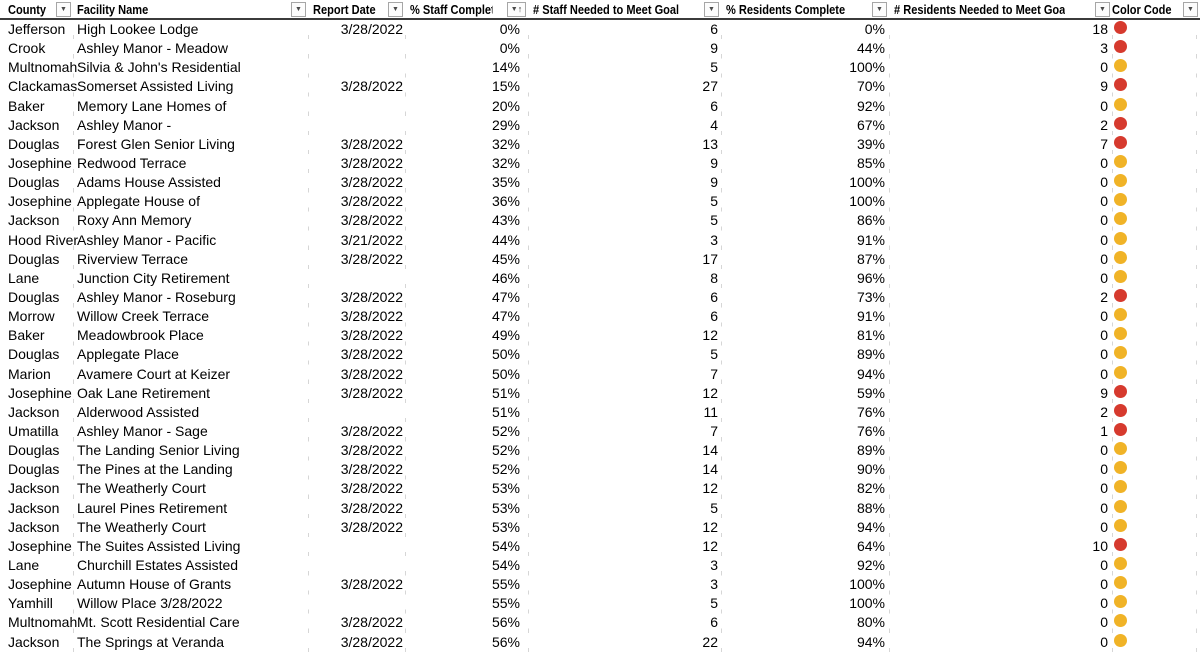 This screenshot has width=1200, height=652. What do you see at coordinates (1100, 29) in the screenshot?
I see `cell-residents-needed: 18` at bounding box center [1100, 29].